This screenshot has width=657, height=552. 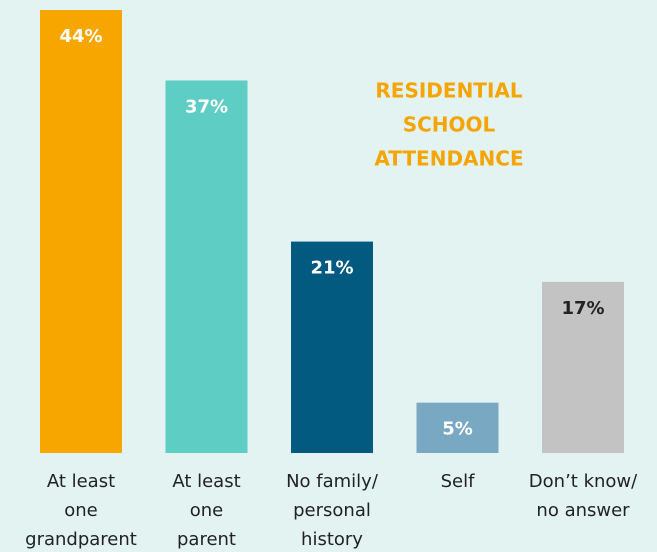 I want to click on category-label: grandparent, so click(x=81, y=539).